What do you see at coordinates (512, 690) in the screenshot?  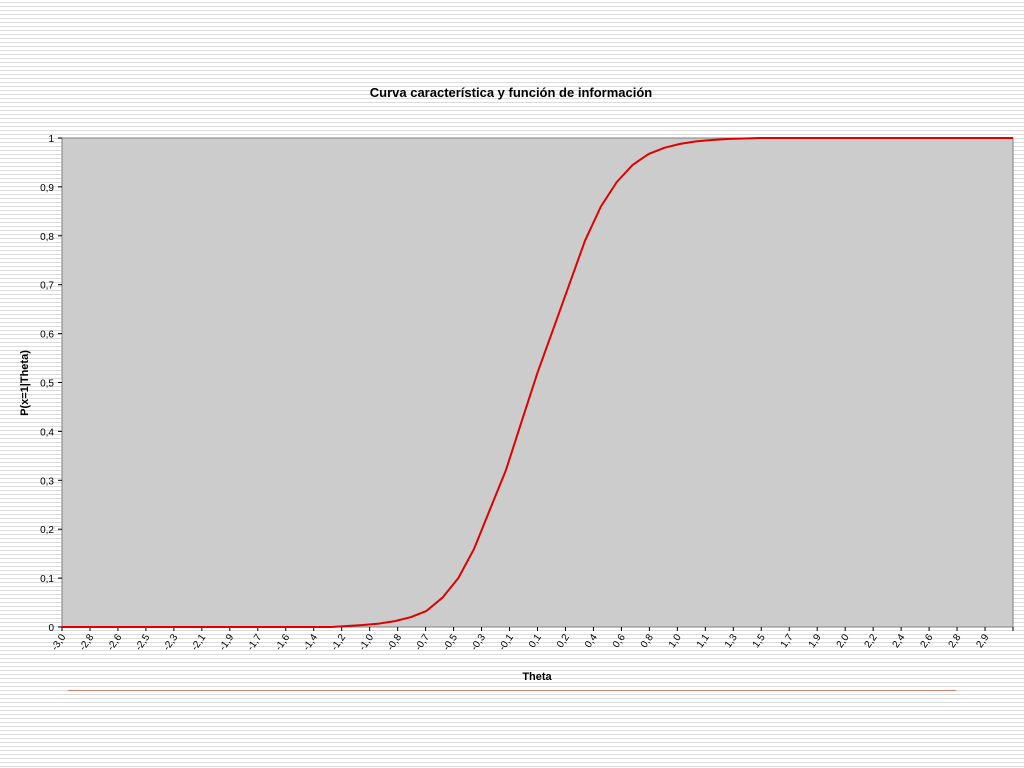 I see `footer-divider` at bounding box center [512, 690].